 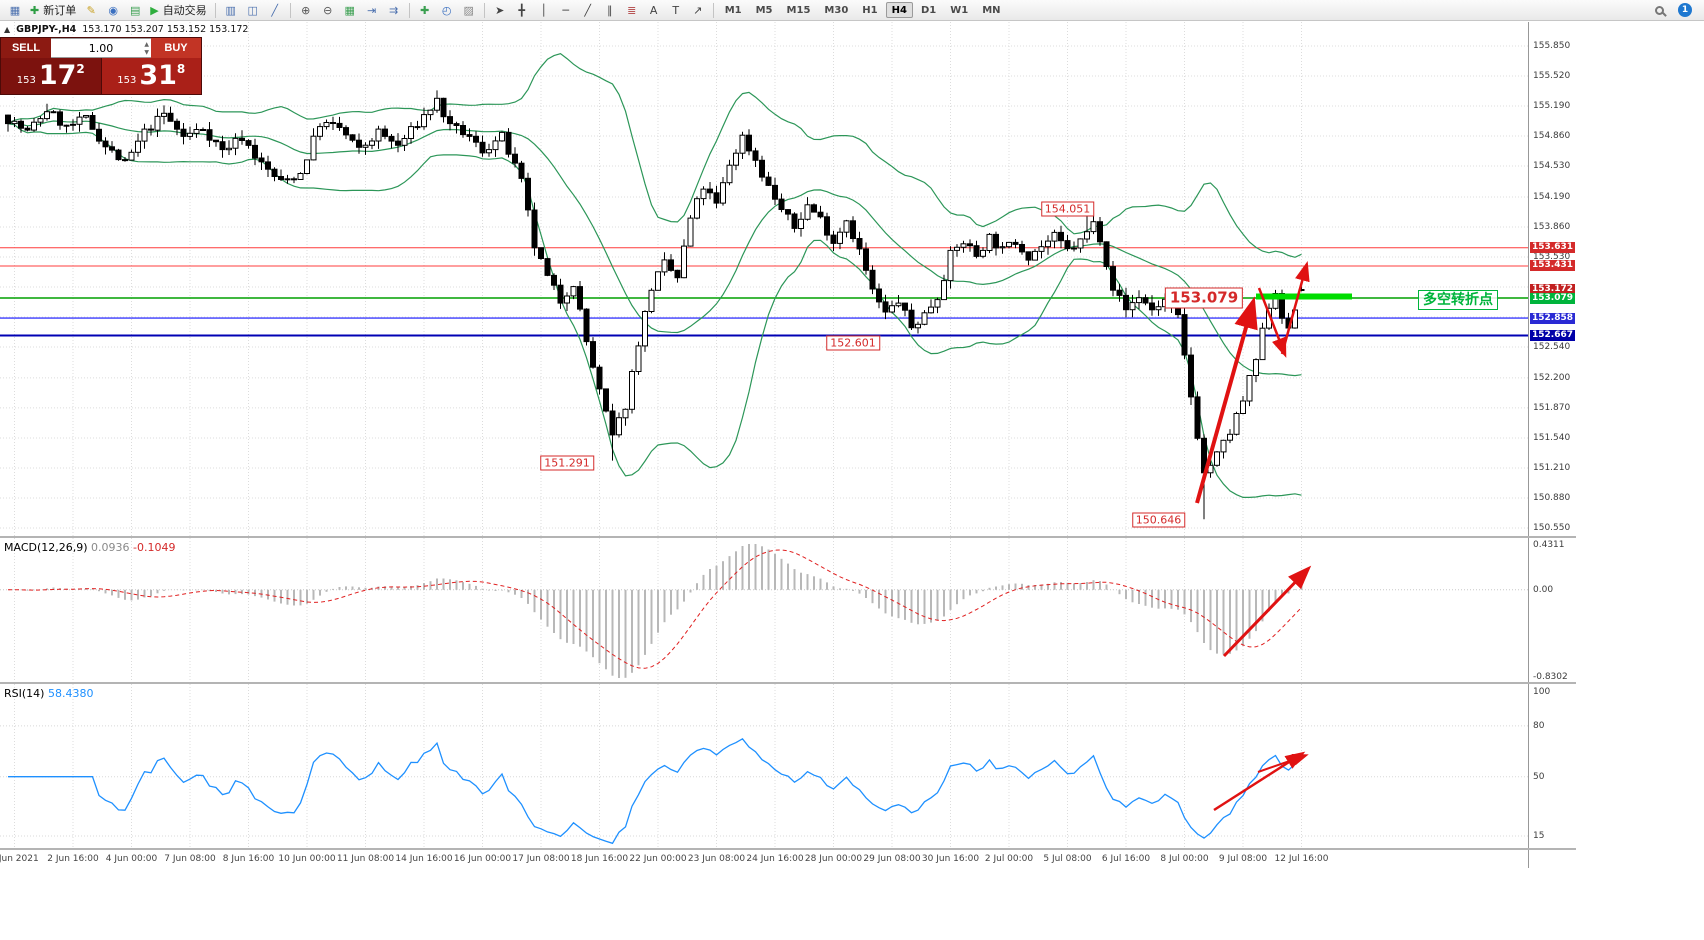 I want to click on macd-axis-label: 0.4311, so click(x=1549, y=545).